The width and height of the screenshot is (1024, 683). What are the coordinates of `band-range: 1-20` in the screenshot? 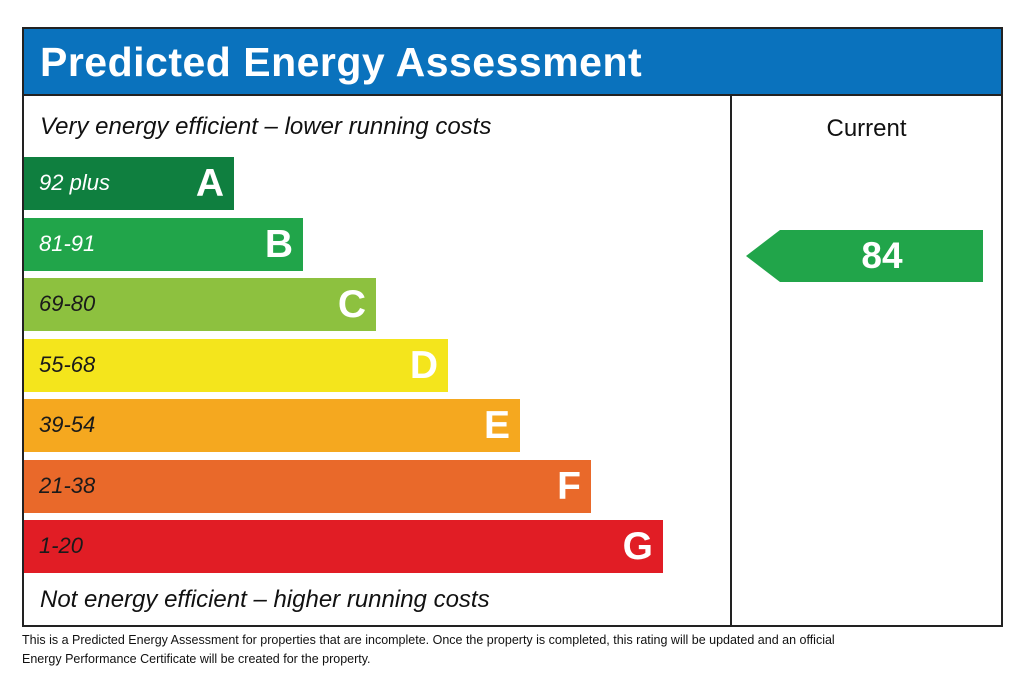 It's located at (61, 545).